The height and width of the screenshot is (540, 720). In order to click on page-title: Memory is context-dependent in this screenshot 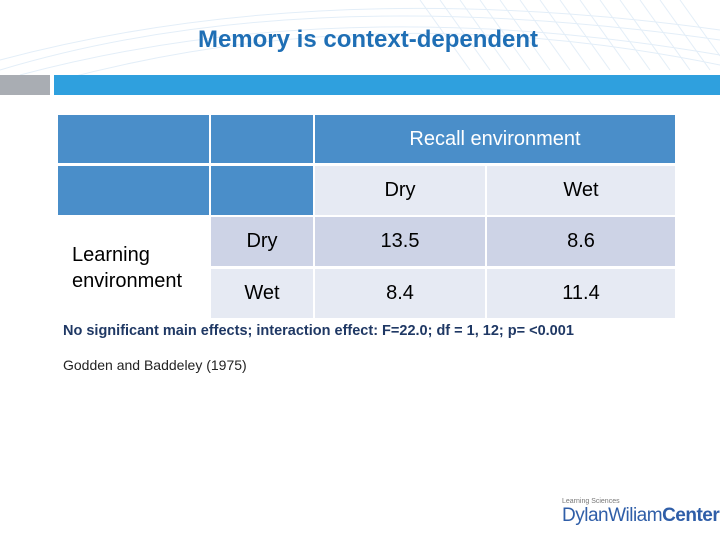, I will do `click(368, 39)`.